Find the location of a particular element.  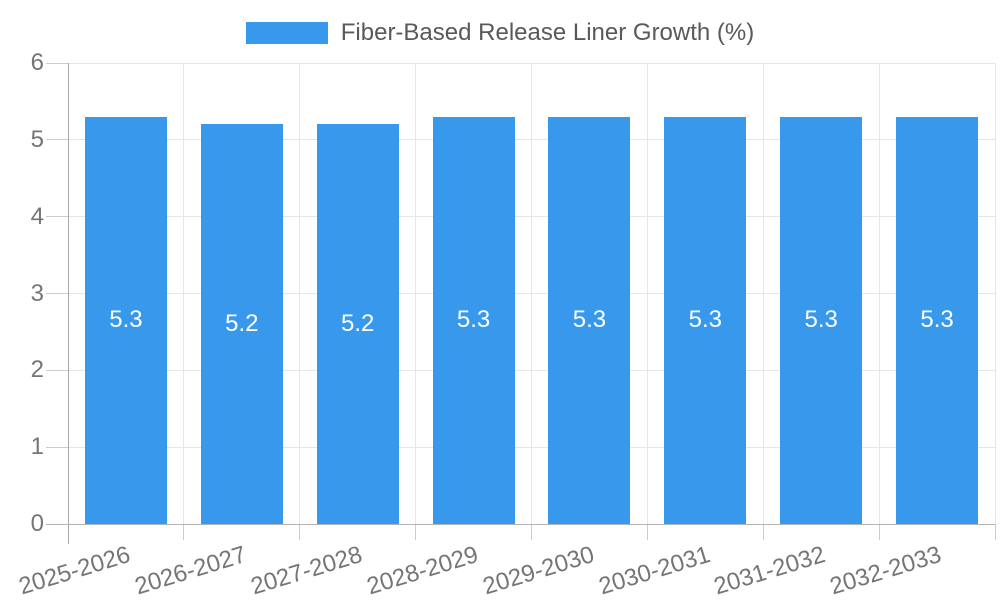

legend: Fiber-Based Release Liner Growth (%) is located at coordinates (500, 33).